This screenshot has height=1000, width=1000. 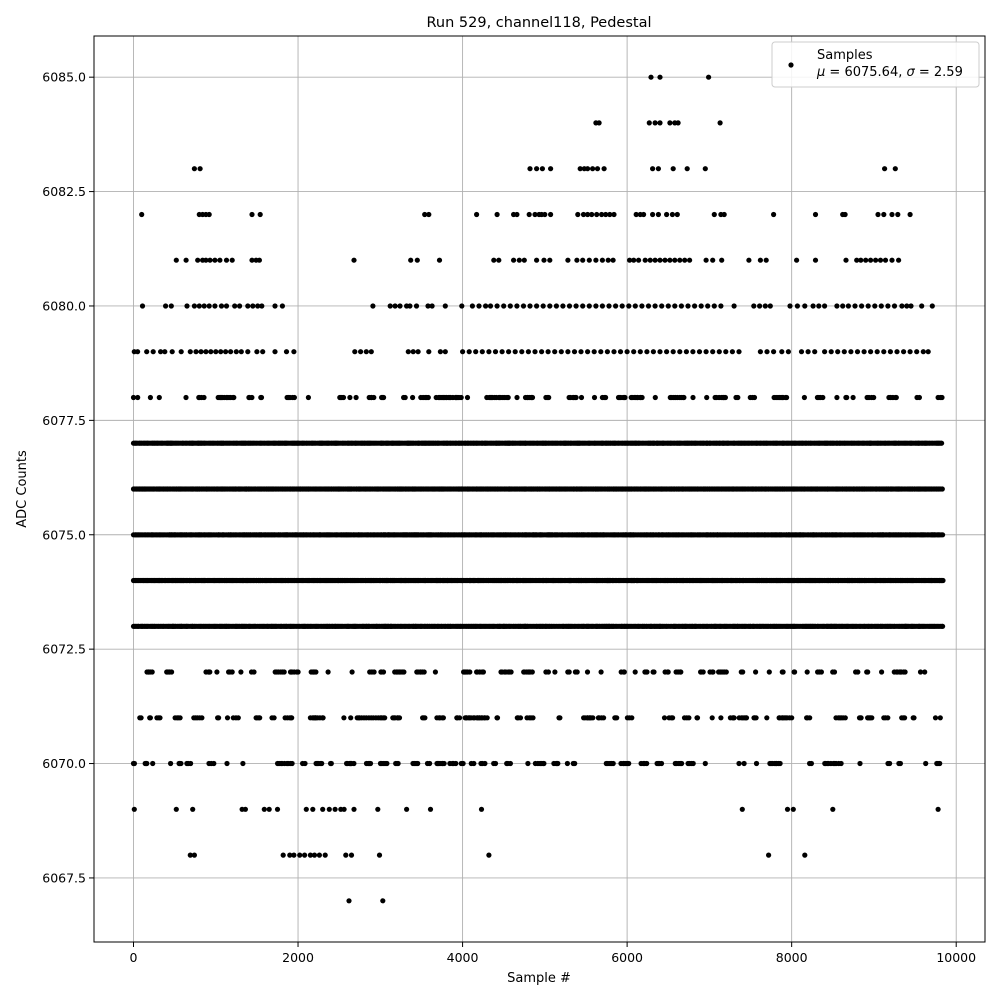 I want to click on x-tick-label: 0, so click(x=134, y=957).